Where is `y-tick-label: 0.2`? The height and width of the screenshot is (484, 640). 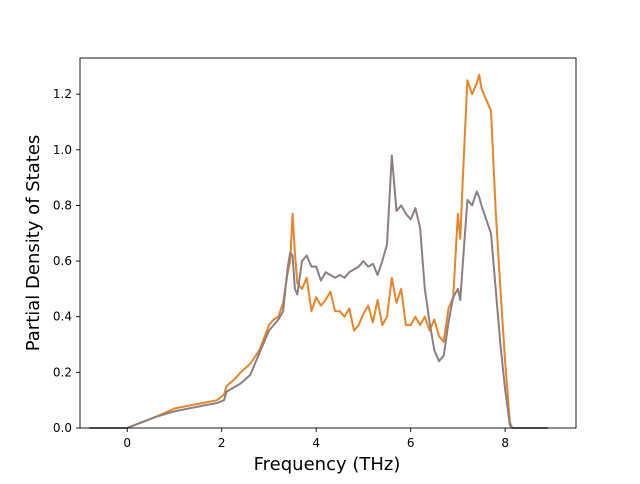
y-tick-label: 0.2 is located at coordinates (62, 372).